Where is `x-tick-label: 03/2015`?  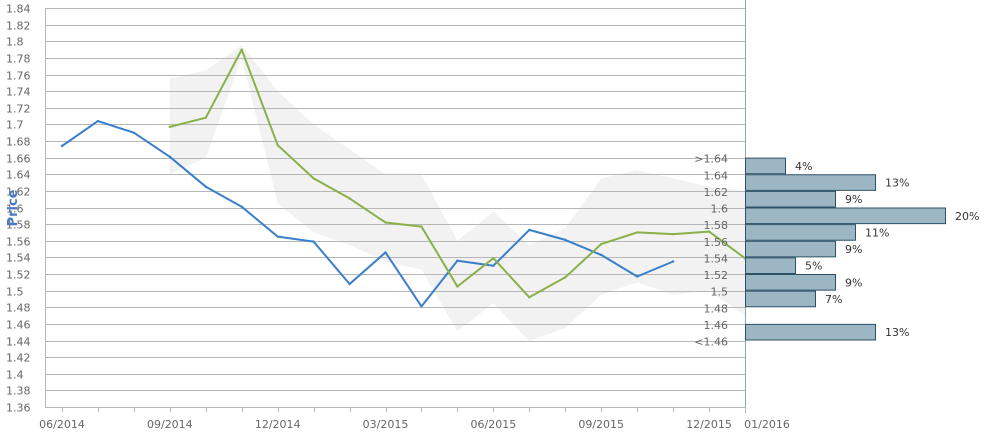 x-tick-label: 03/2015 is located at coordinates (386, 424).